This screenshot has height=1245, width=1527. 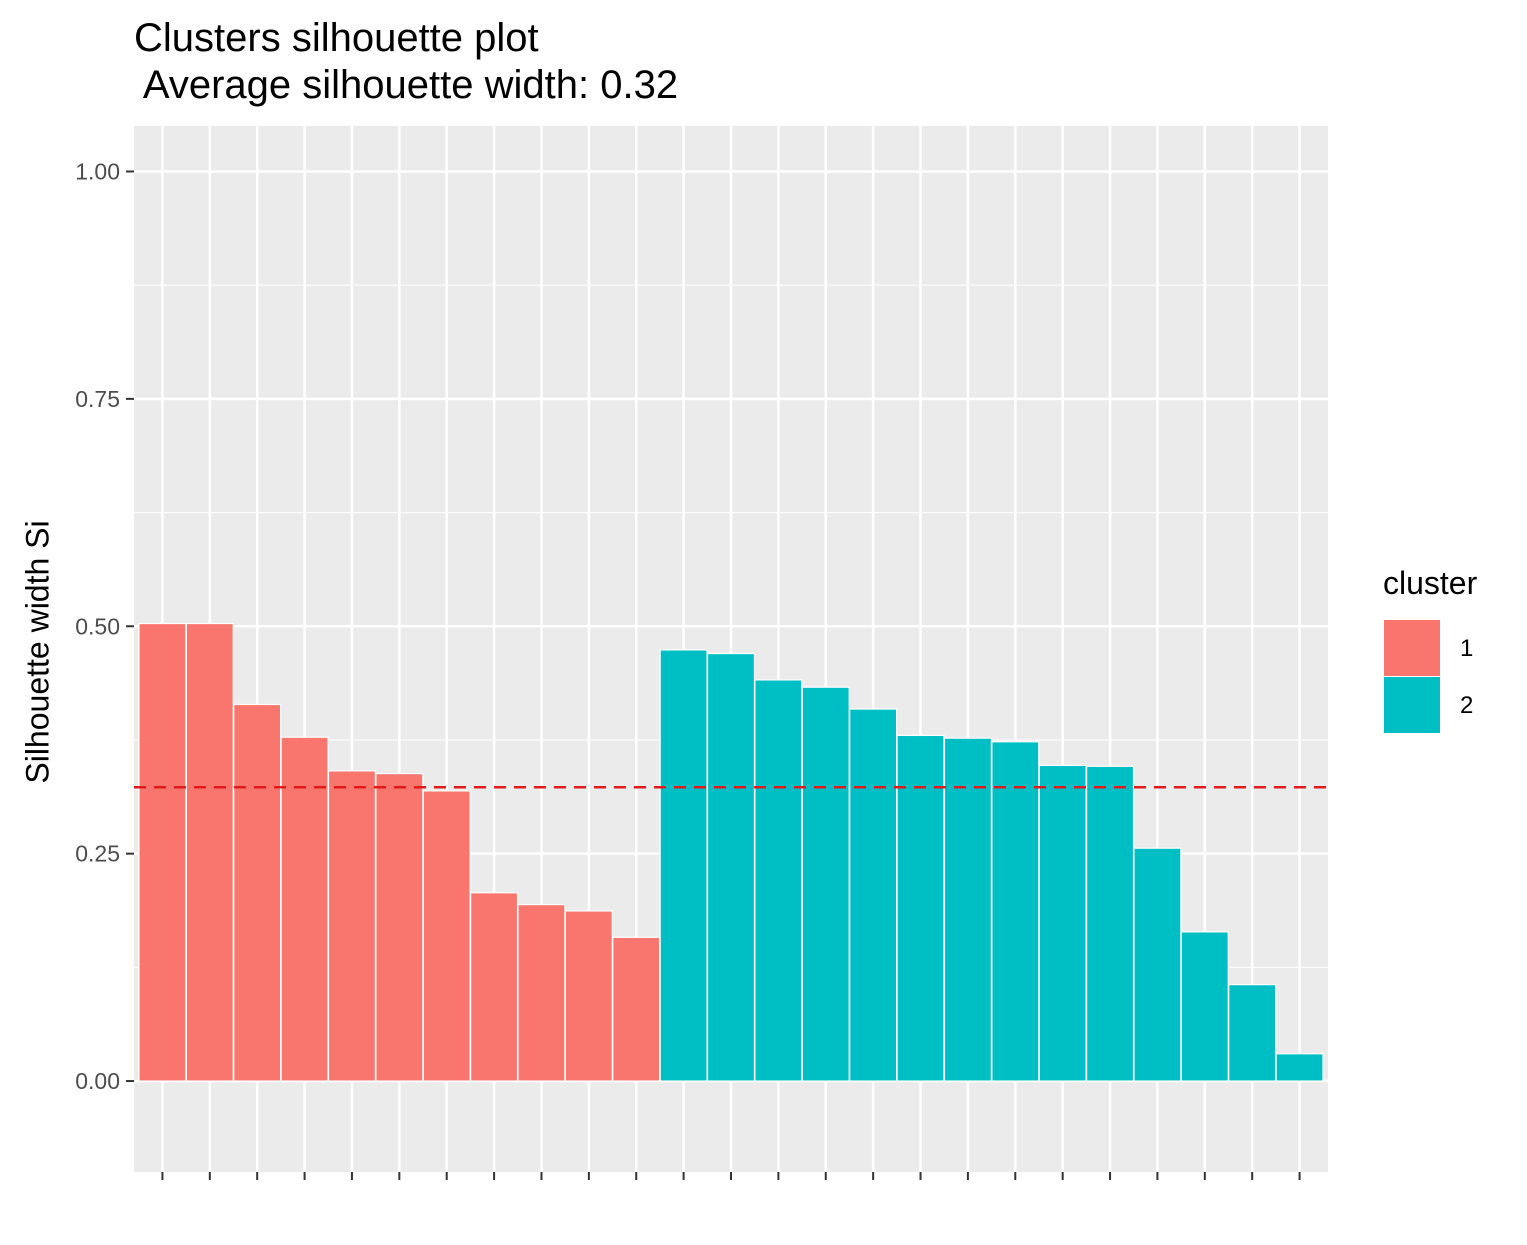 What do you see at coordinates (406, 85) in the screenshot?
I see `chart-subtitle: Average silhouette width: 0.32` at bounding box center [406, 85].